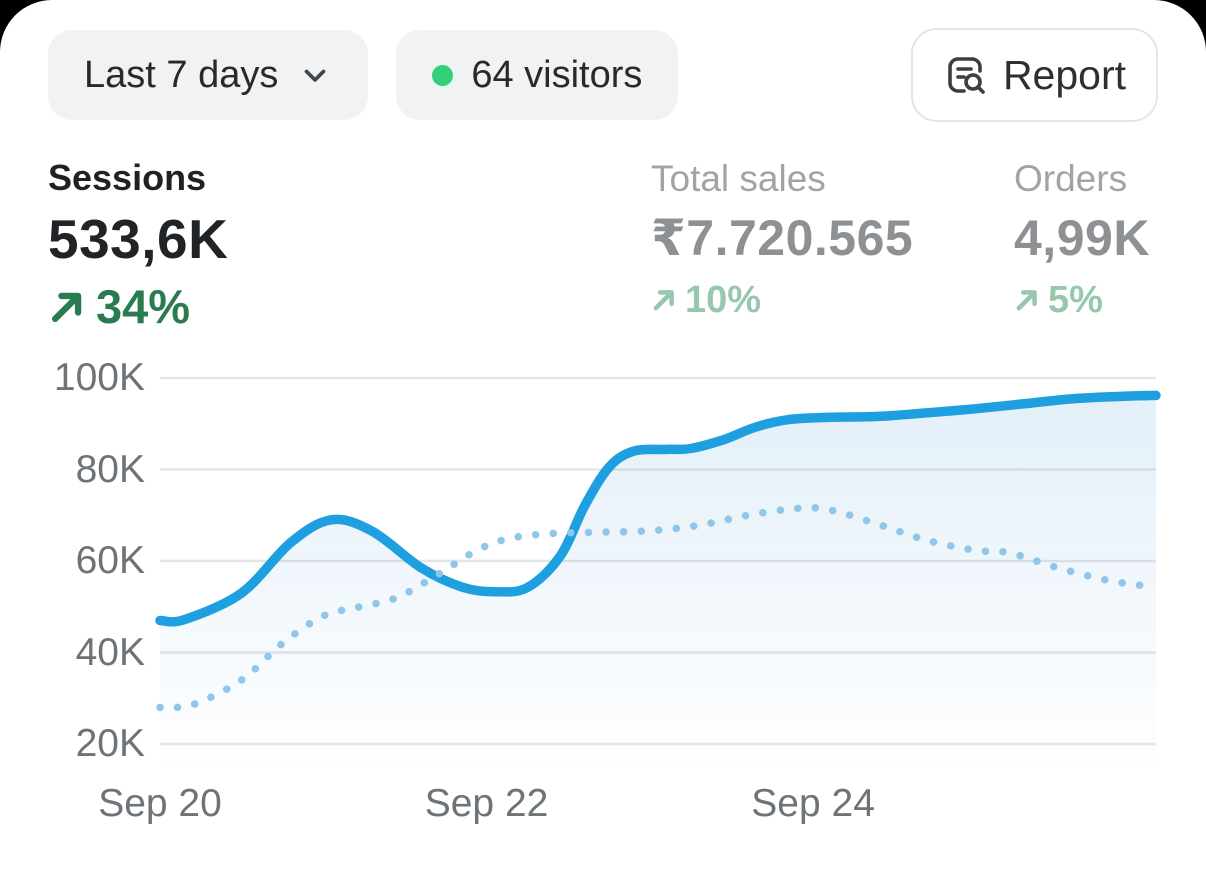 This screenshot has height=881, width=1206. I want to click on report-search-icon, so click(966, 75).